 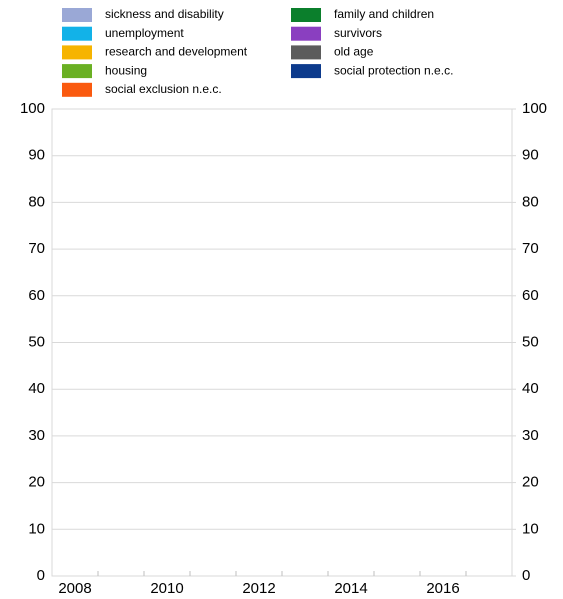 I want to click on y2-tick-label: 60, so click(x=530, y=295).